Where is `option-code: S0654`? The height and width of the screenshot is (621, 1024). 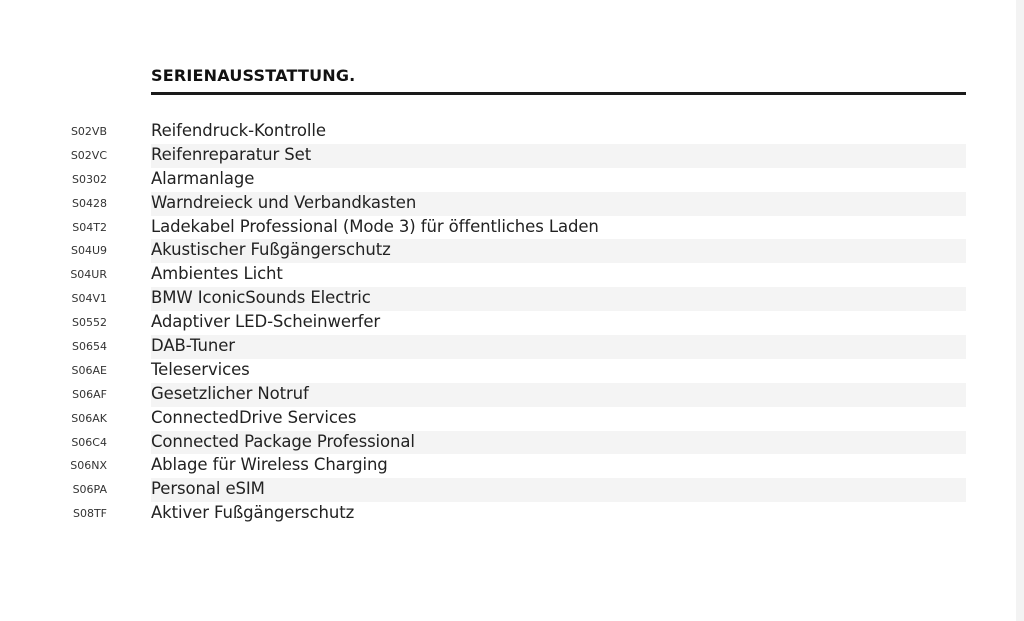 option-code: S0654 is located at coordinates (89, 347).